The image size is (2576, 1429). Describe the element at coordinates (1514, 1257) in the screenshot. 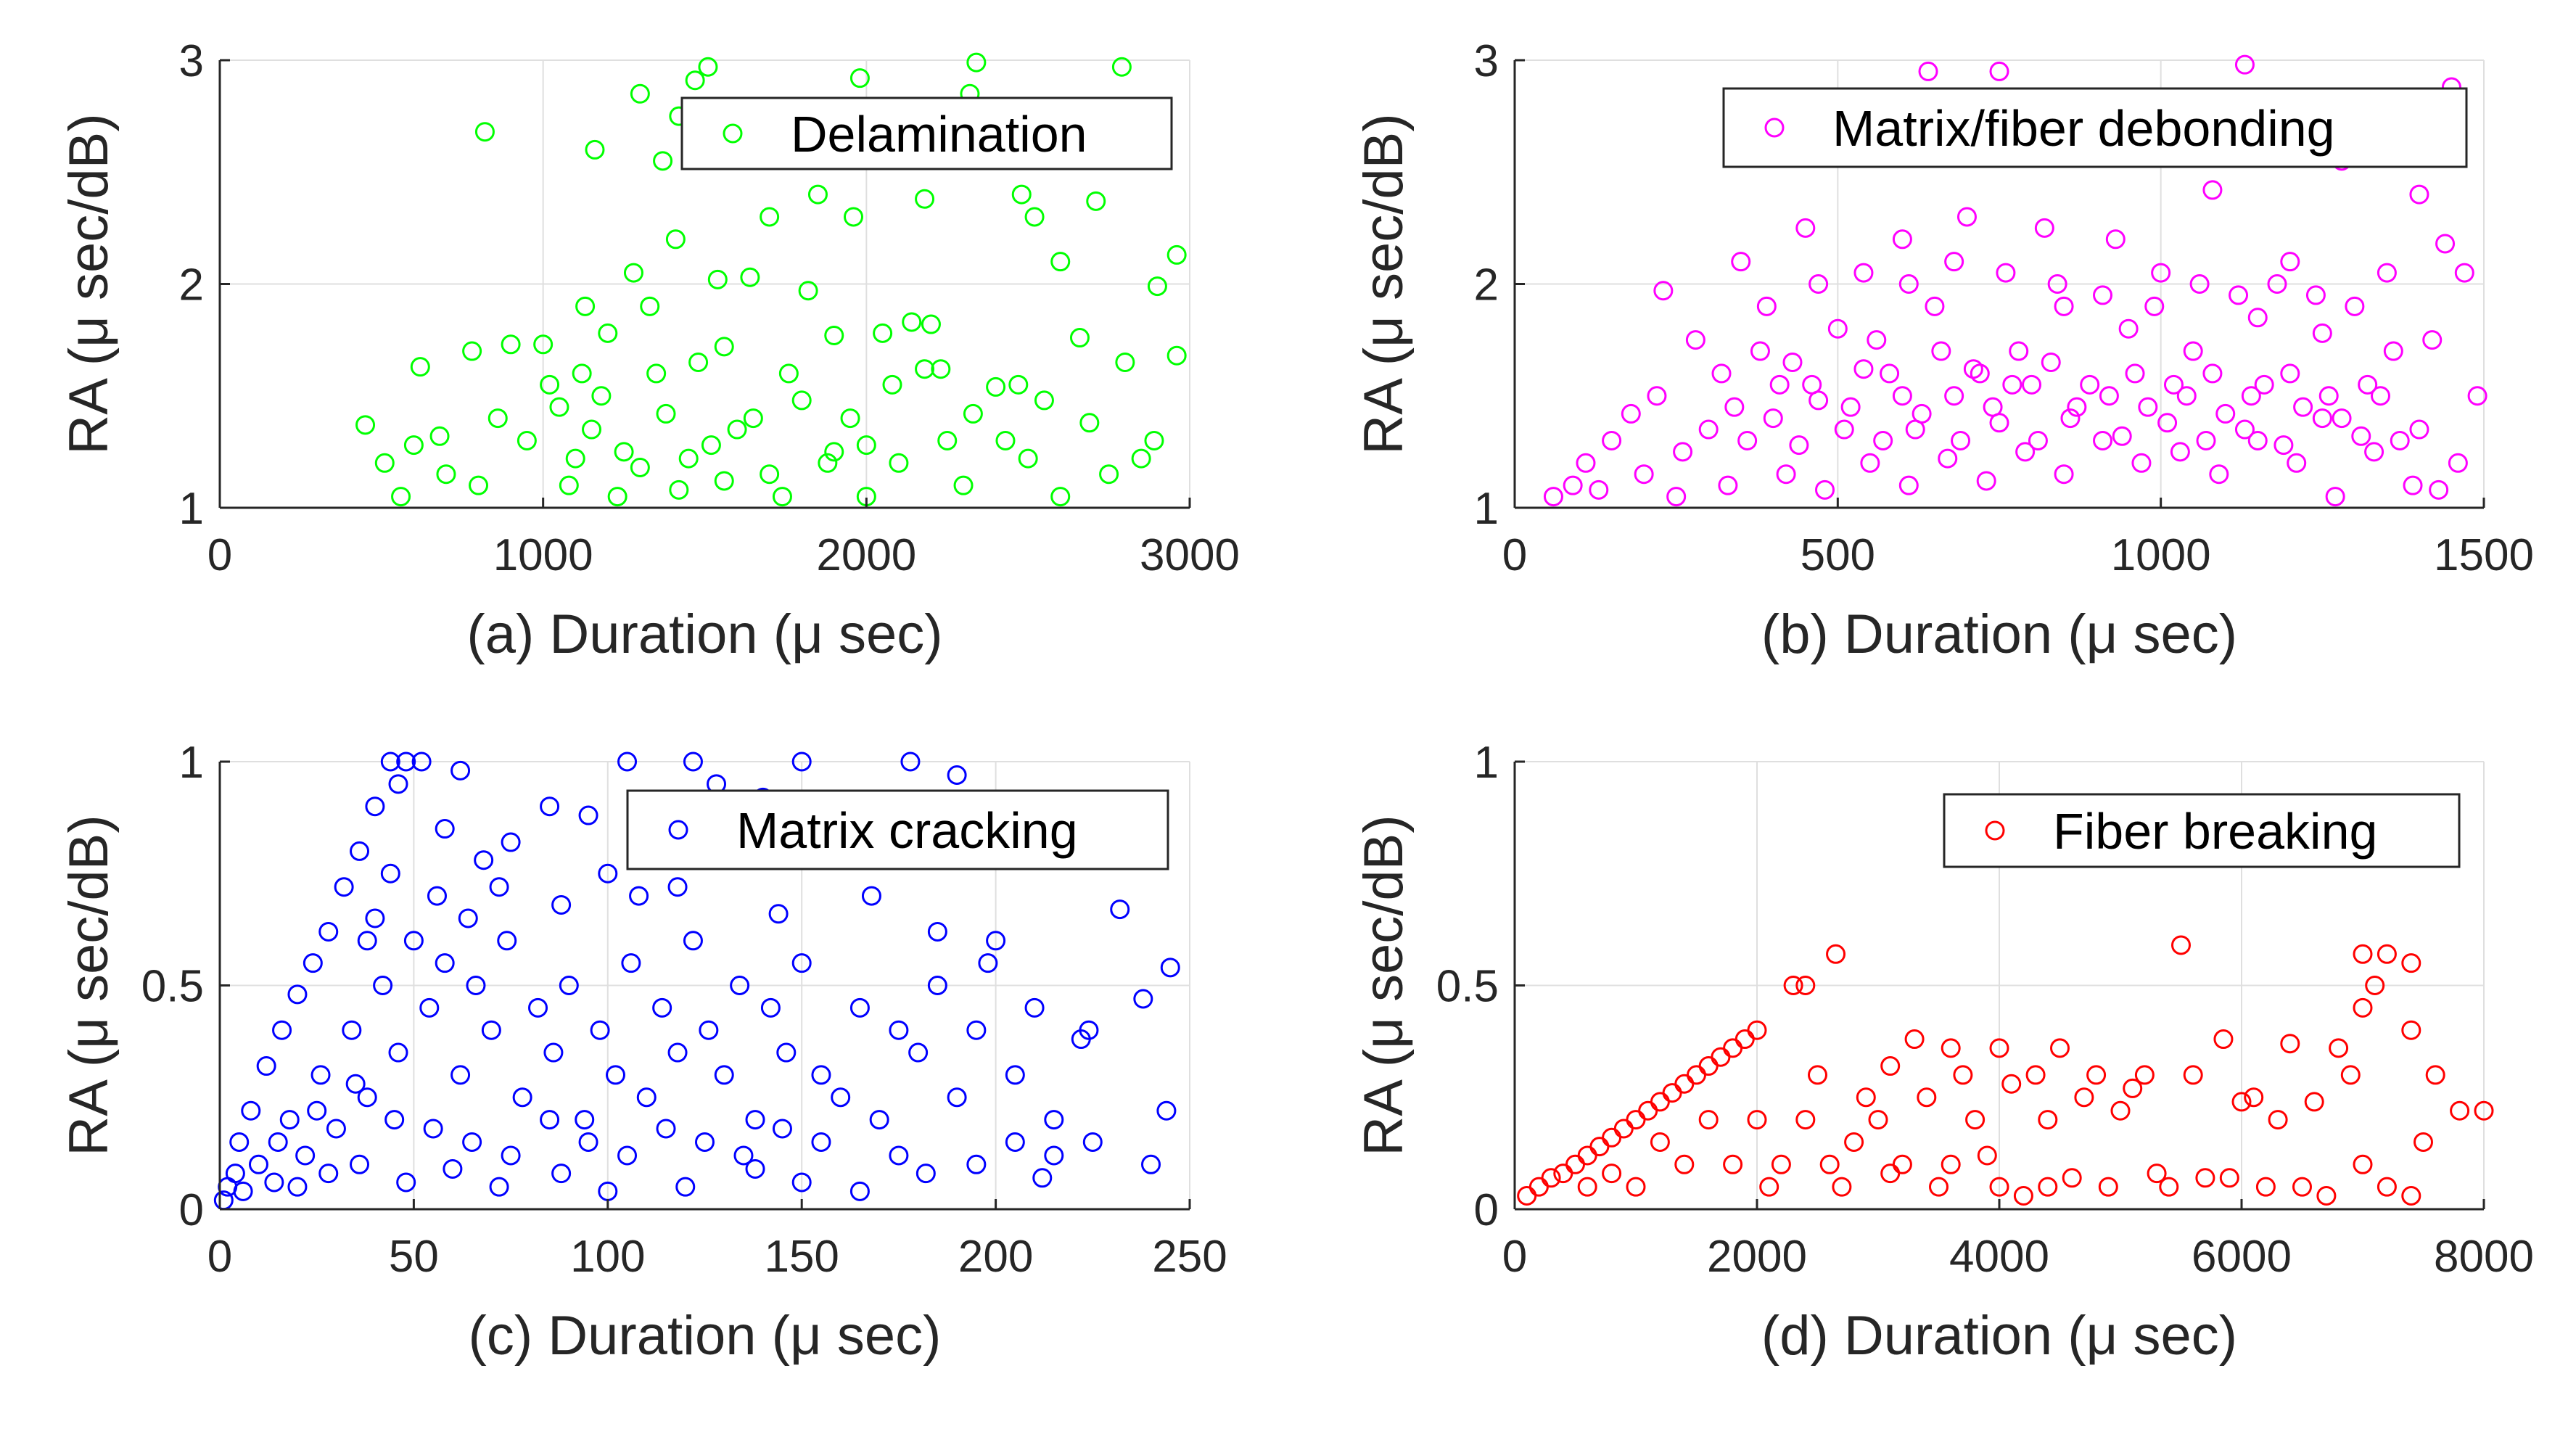

I see `x-tick-label: 0` at that location.